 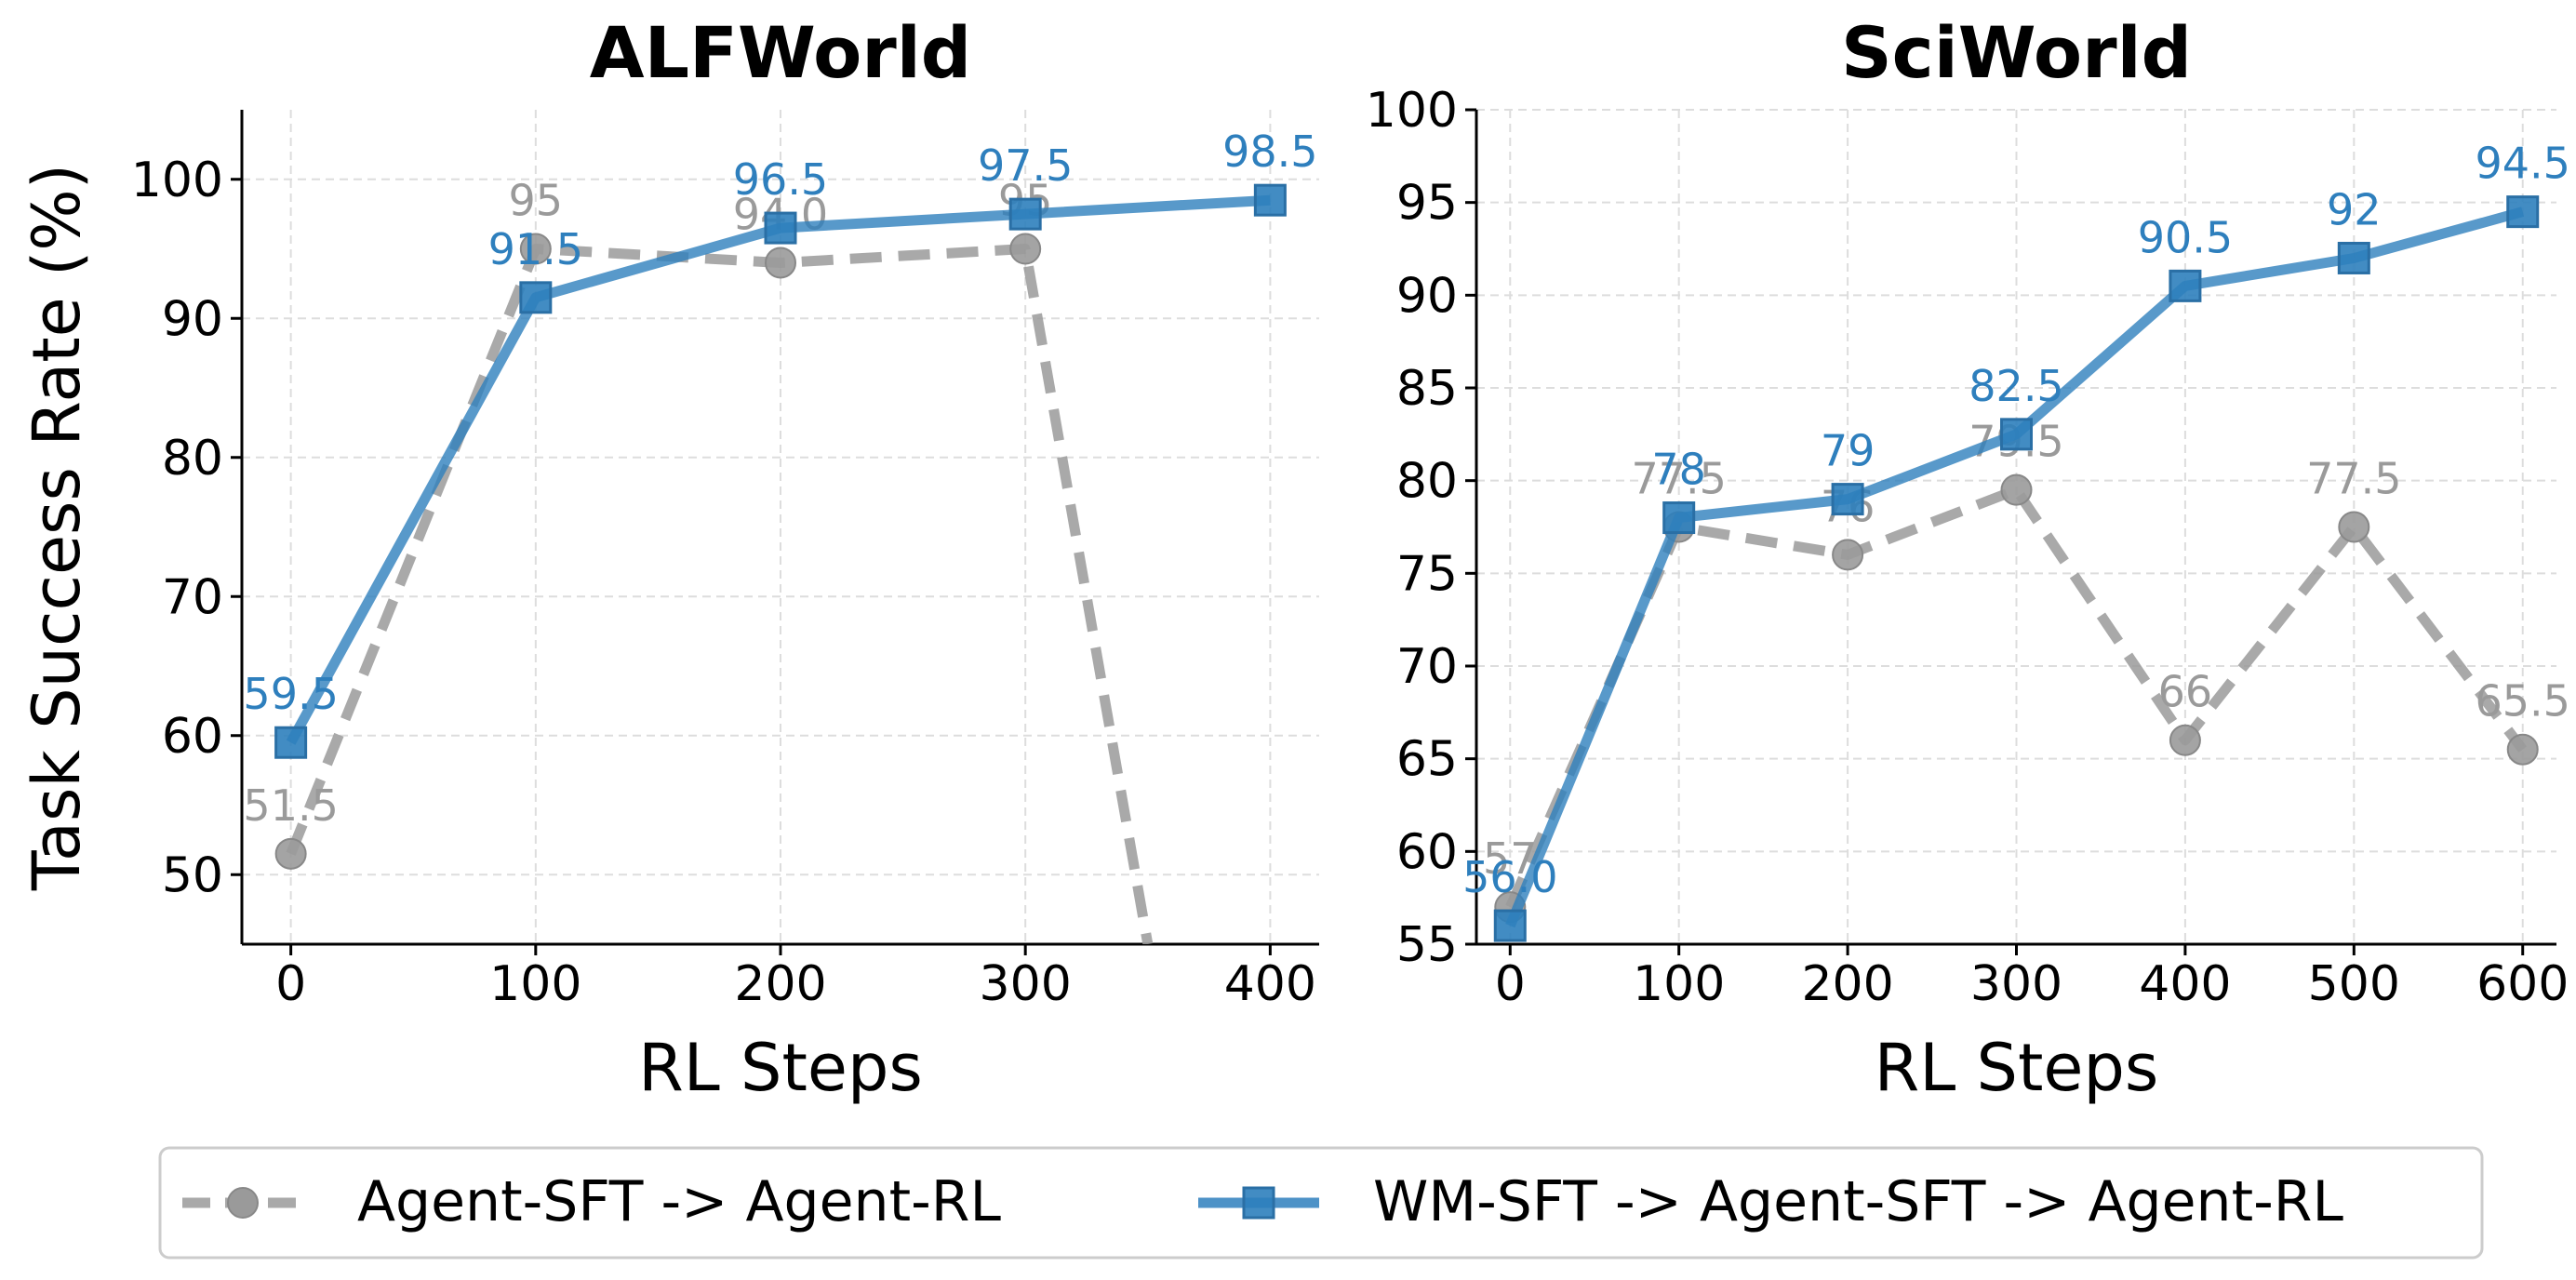 I want to click on data-label: 51.5, so click(x=290, y=805).